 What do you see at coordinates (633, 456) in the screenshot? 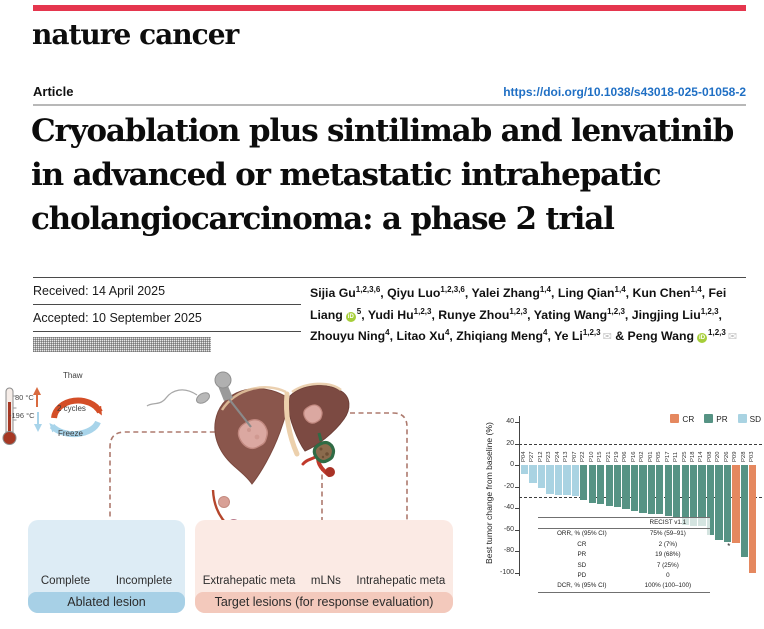
I see `patient-label: P16` at bounding box center [633, 456].